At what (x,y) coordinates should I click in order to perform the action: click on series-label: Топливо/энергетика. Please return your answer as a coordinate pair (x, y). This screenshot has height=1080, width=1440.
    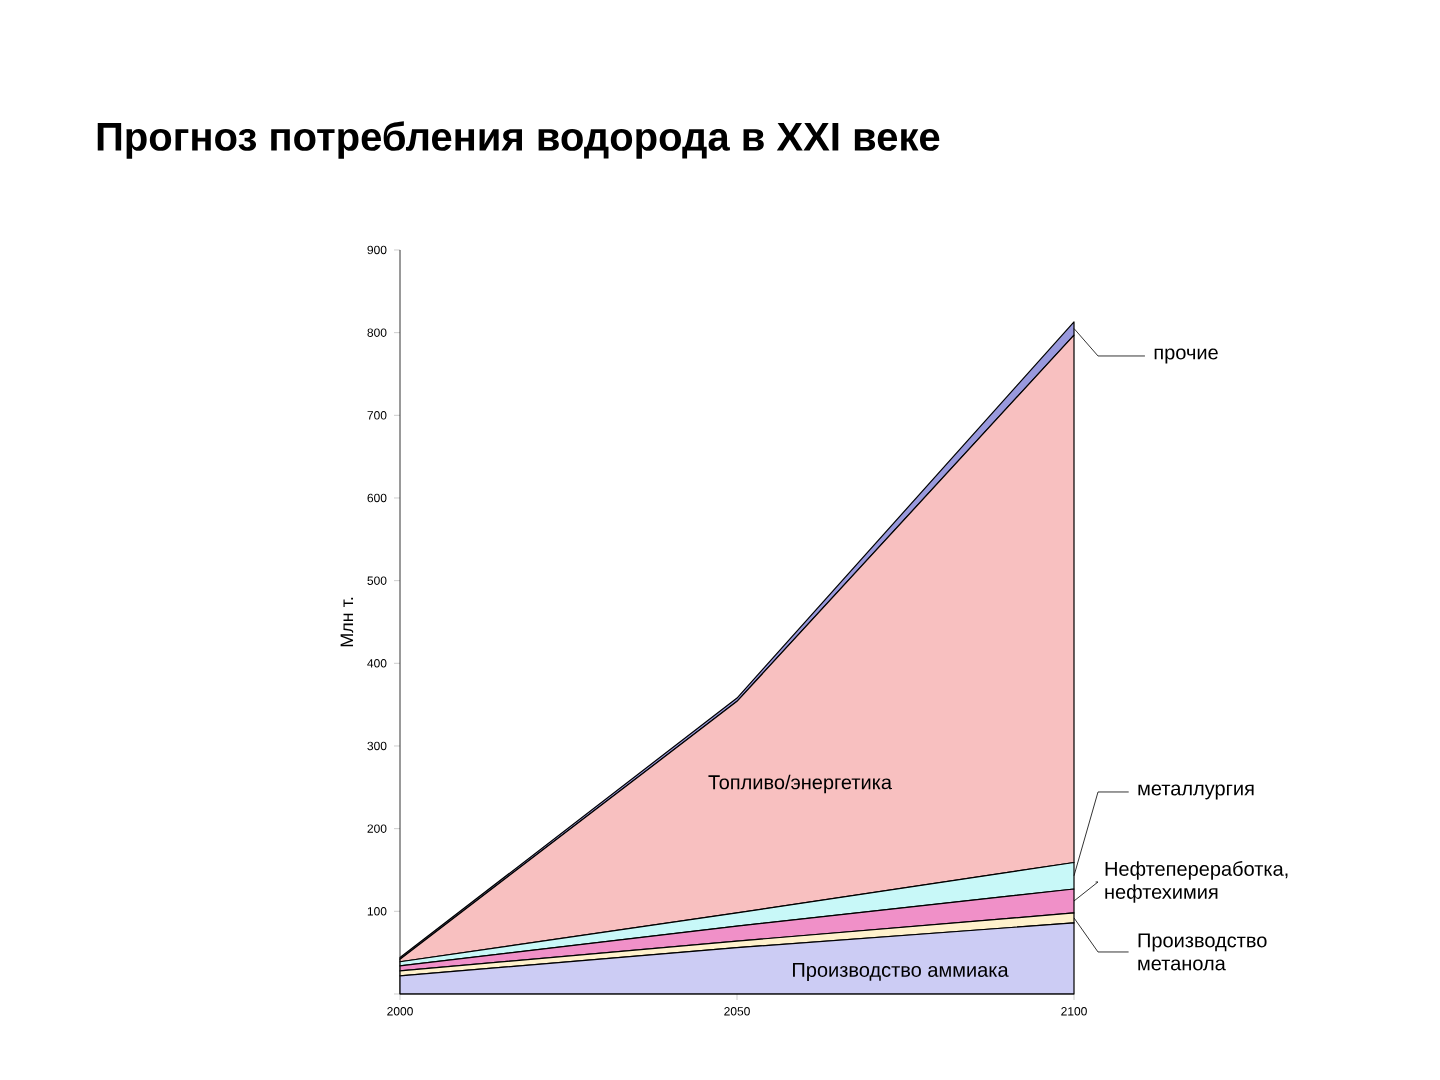
    Looking at the image, I should click on (800, 784).